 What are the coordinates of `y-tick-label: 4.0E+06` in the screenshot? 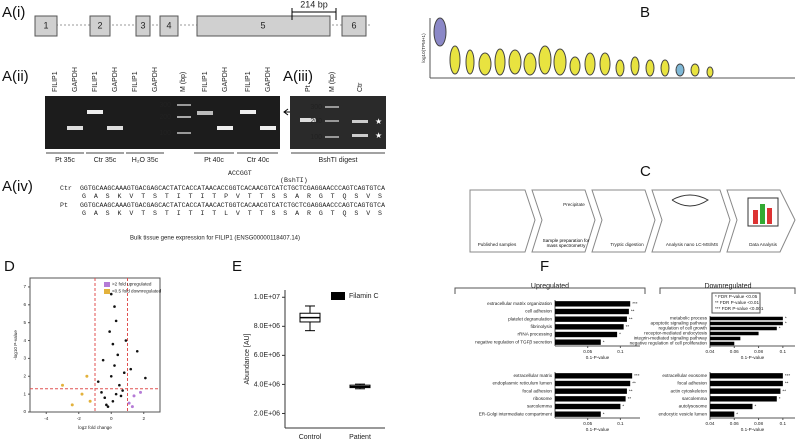 It's located at (267, 384).